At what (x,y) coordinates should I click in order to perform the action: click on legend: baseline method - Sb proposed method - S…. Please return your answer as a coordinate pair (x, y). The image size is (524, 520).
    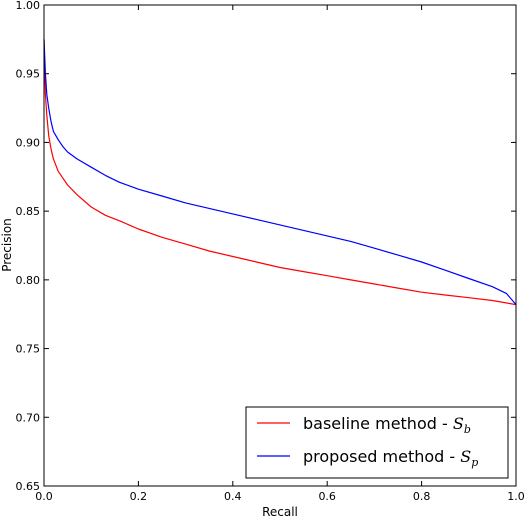
    Looking at the image, I should click on (377, 442).